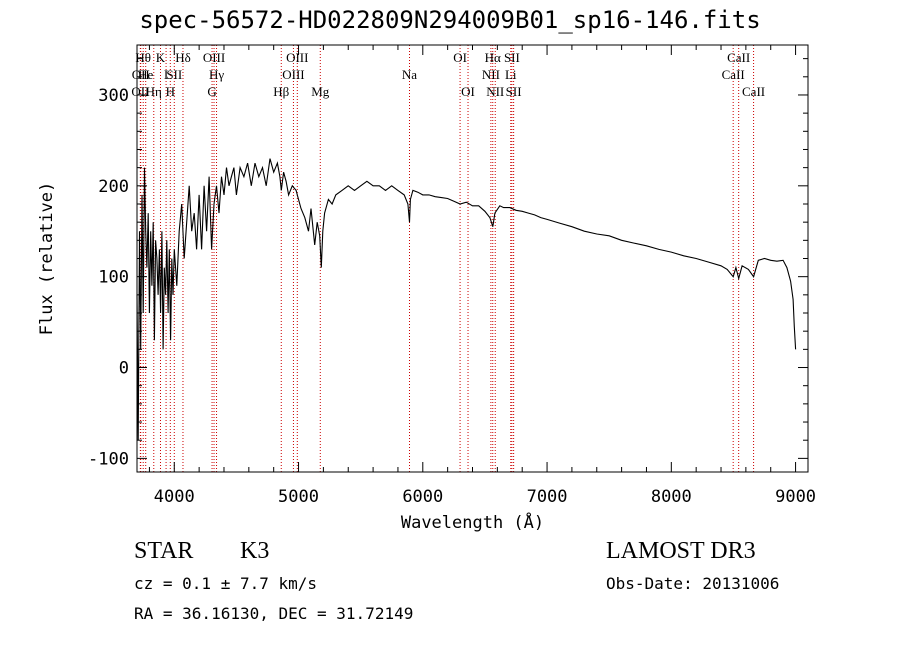  Describe the element at coordinates (547, 497) in the screenshot. I see `x-tick-label: 7000` at that location.